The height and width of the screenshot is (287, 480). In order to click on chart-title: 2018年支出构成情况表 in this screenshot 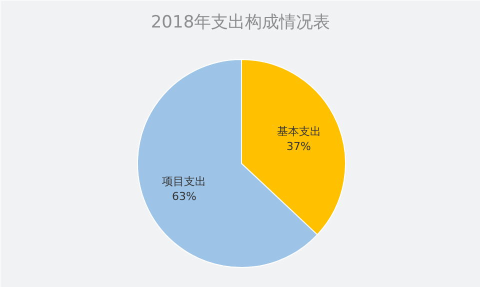, I will do `click(240, 22)`.